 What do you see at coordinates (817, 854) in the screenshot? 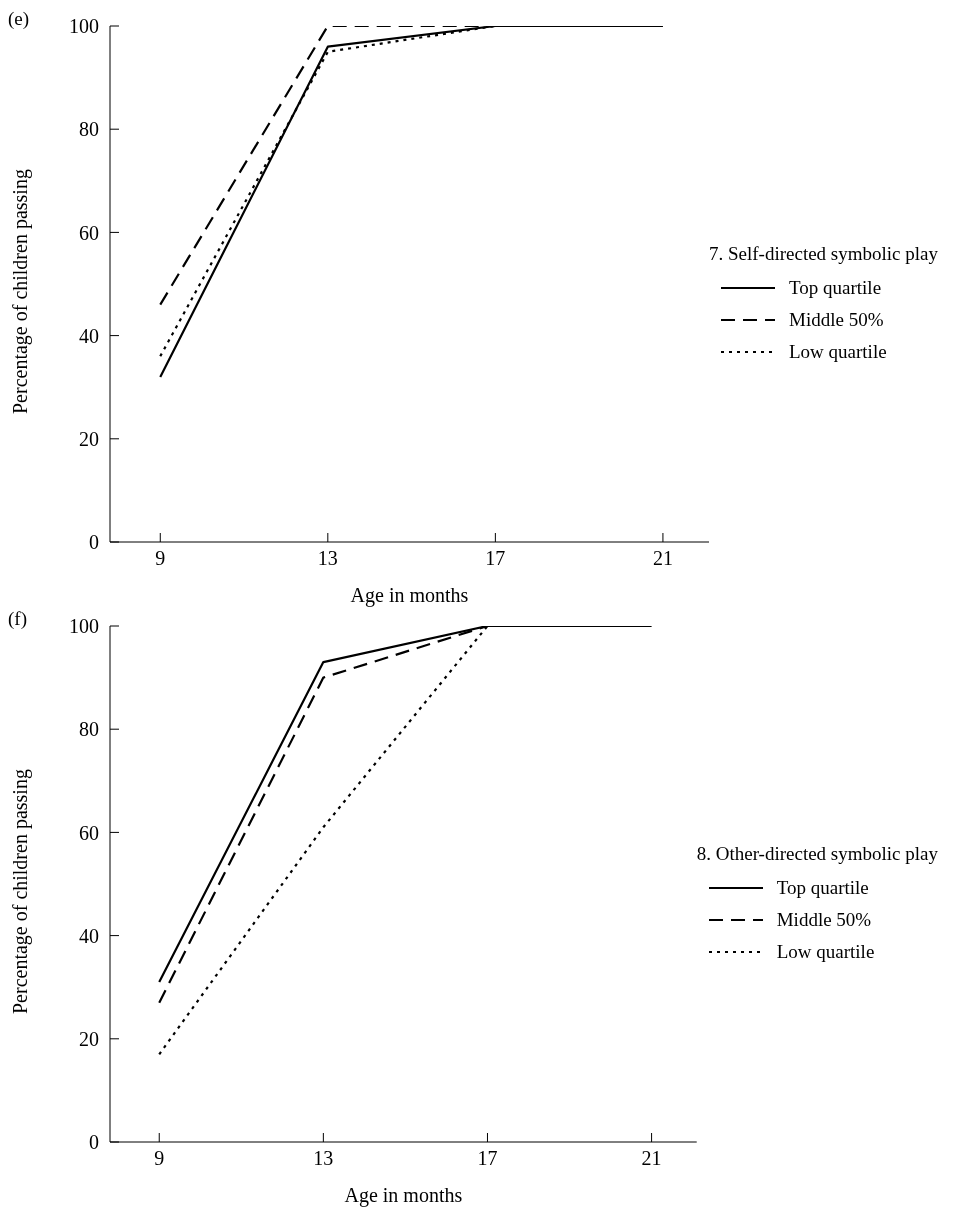
I see `legend-title: 8. Other-directed symbolic play` at bounding box center [817, 854].